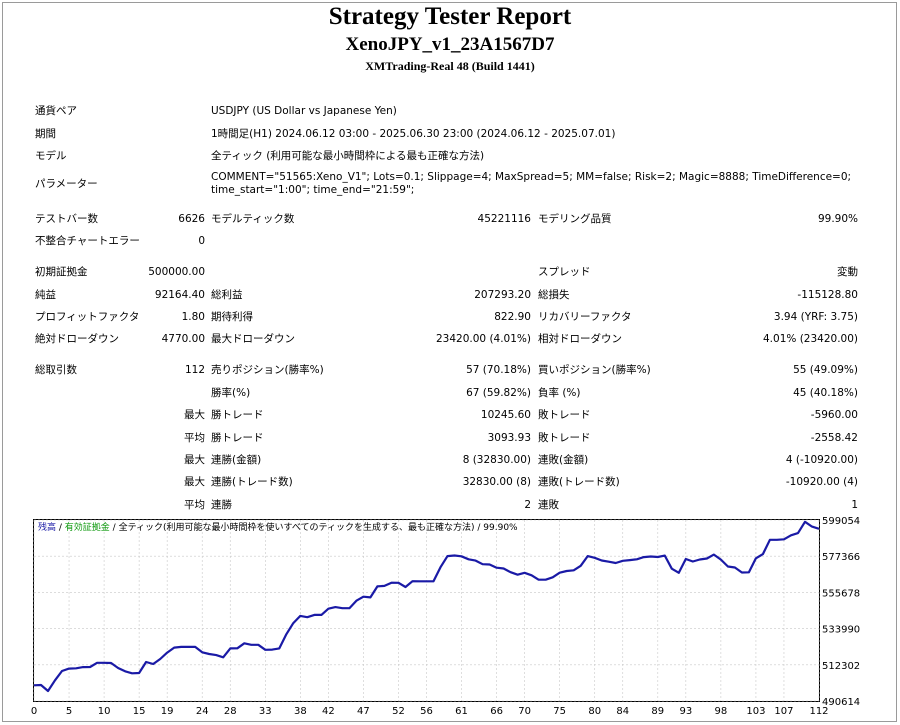  I want to click on consec-wins-amount-value: 8 (32830.00), so click(496, 460).